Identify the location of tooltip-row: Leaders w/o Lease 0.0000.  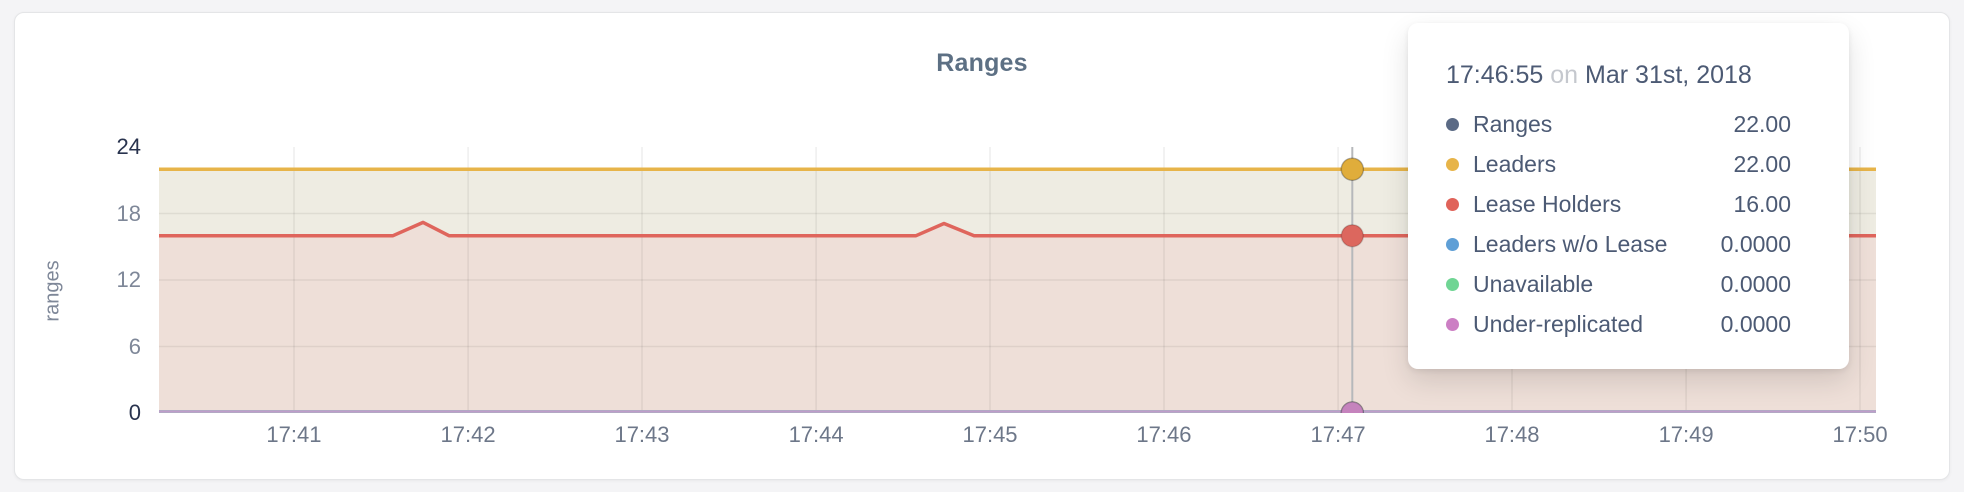
(1628, 244).